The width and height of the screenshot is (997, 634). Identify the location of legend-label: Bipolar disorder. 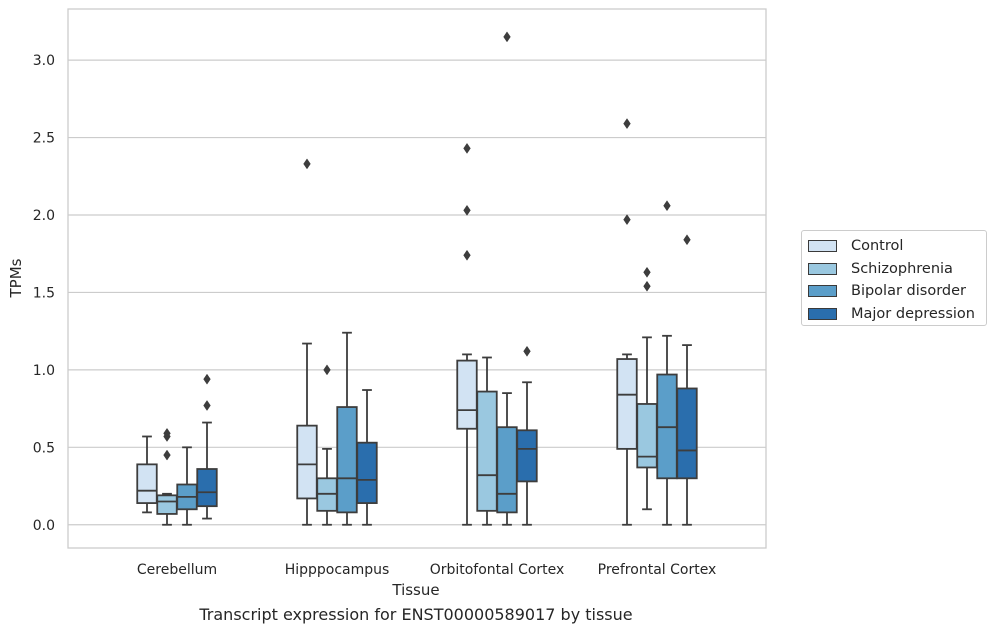
(908, 291).